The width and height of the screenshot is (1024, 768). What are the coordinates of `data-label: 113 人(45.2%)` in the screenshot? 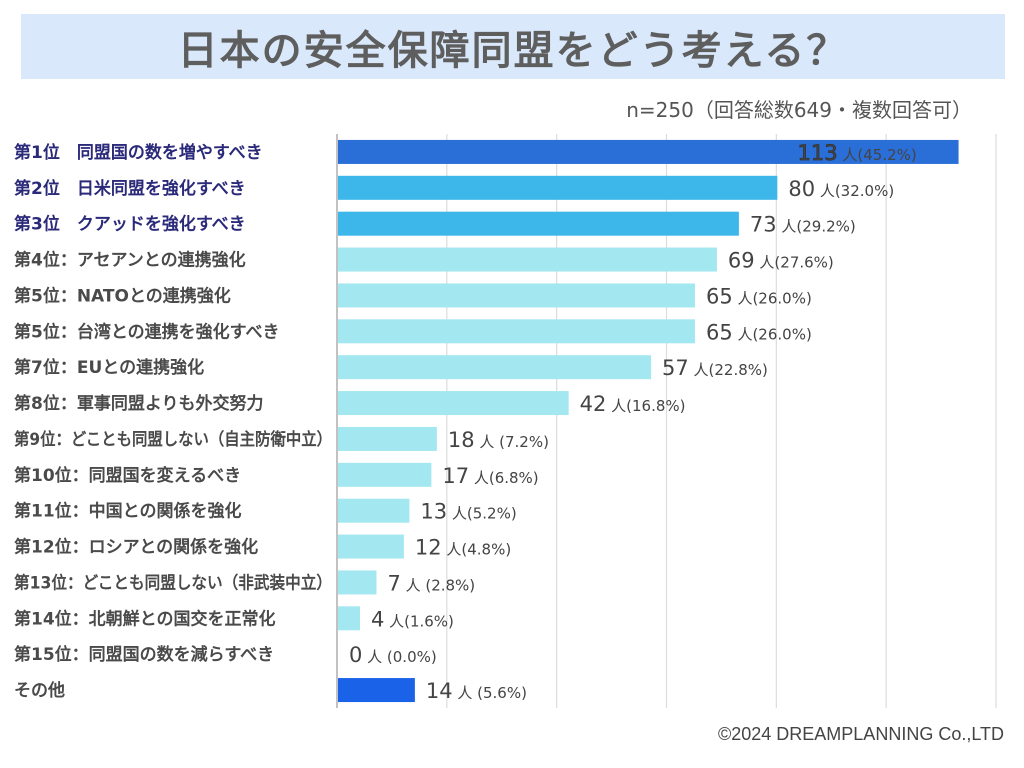 It's located at (857, 153).